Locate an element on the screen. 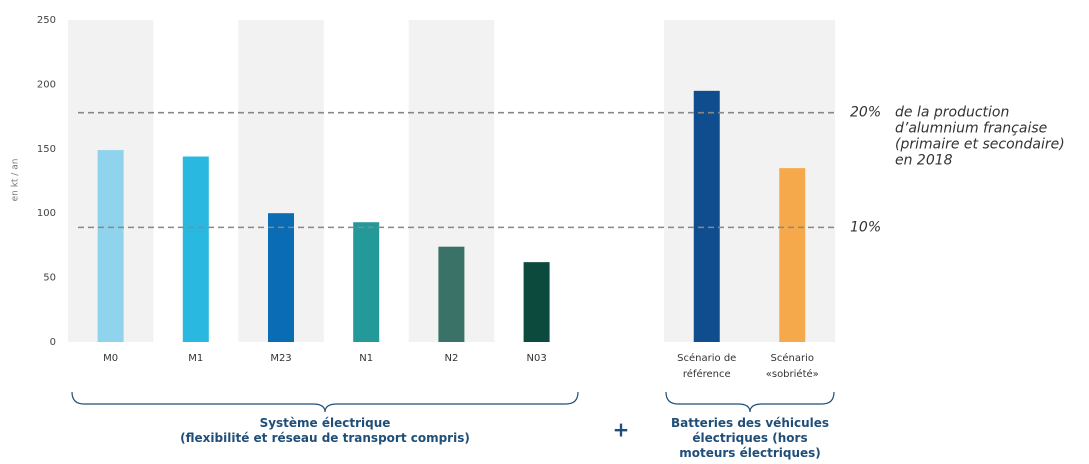 The image size is (1089, 464). y-tick-label: 0 is located at coordinates (53, 342).